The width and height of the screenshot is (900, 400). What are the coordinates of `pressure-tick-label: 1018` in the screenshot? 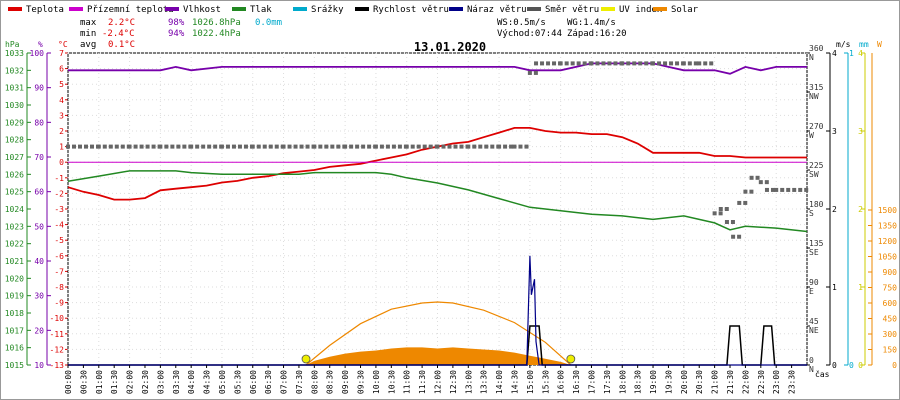 It's located at (14, 313).